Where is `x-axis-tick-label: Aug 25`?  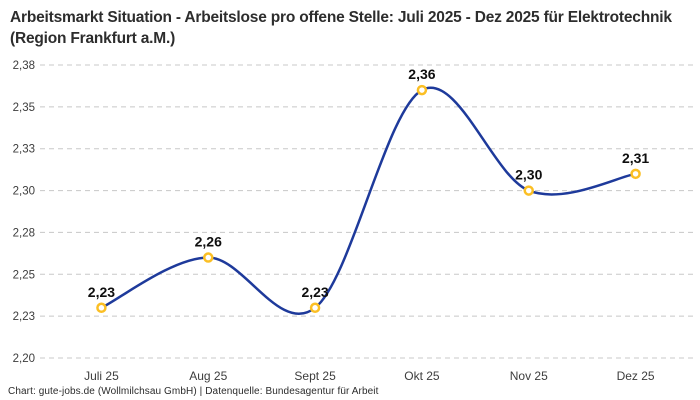 x-axis-tick-label: Aug 25 is located at coordinates (208, 376).